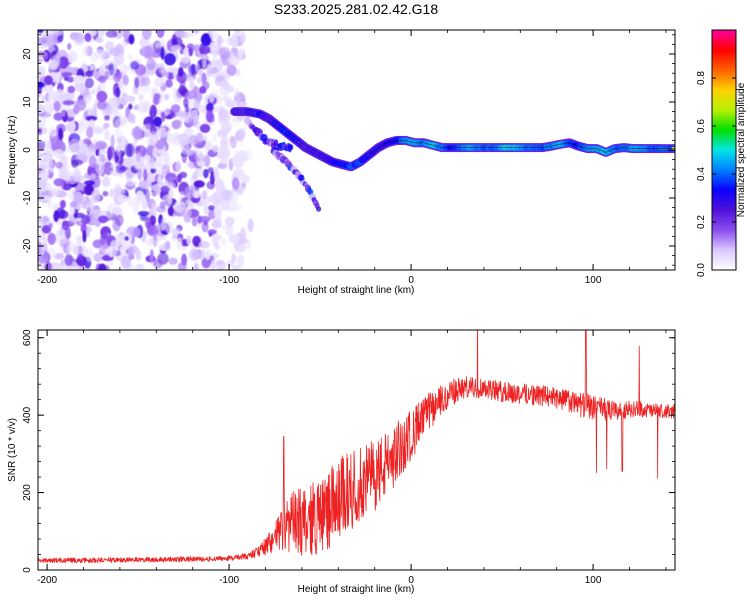 Image resolution: width=750 pixels, height=600 pixels. I want to click on snr-y-tick-label: 600, so click(27, 337).